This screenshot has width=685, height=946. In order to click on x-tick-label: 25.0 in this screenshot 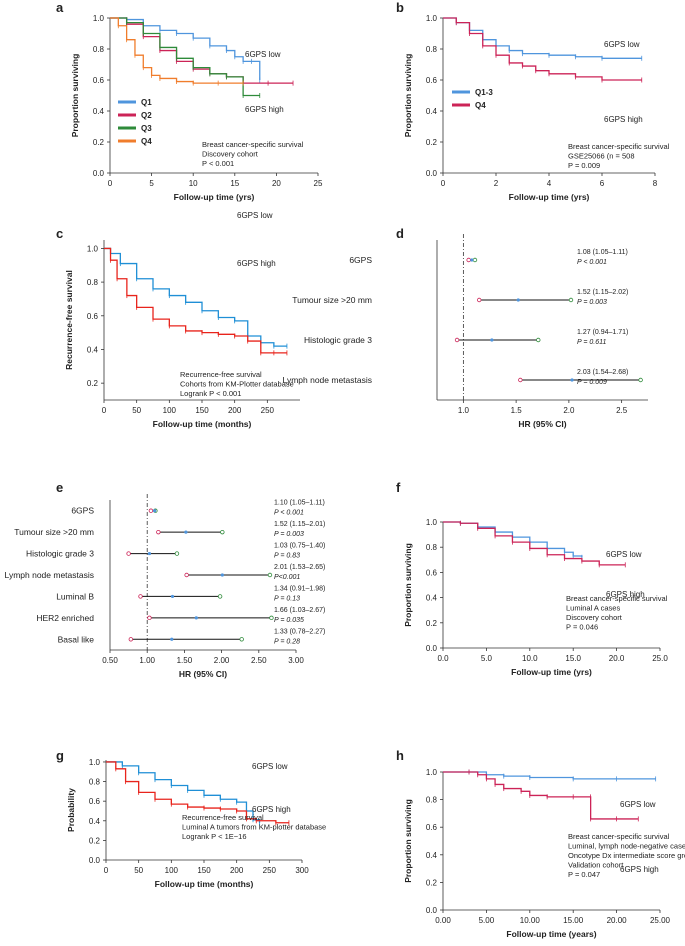, I will do `click(660, 658)`.